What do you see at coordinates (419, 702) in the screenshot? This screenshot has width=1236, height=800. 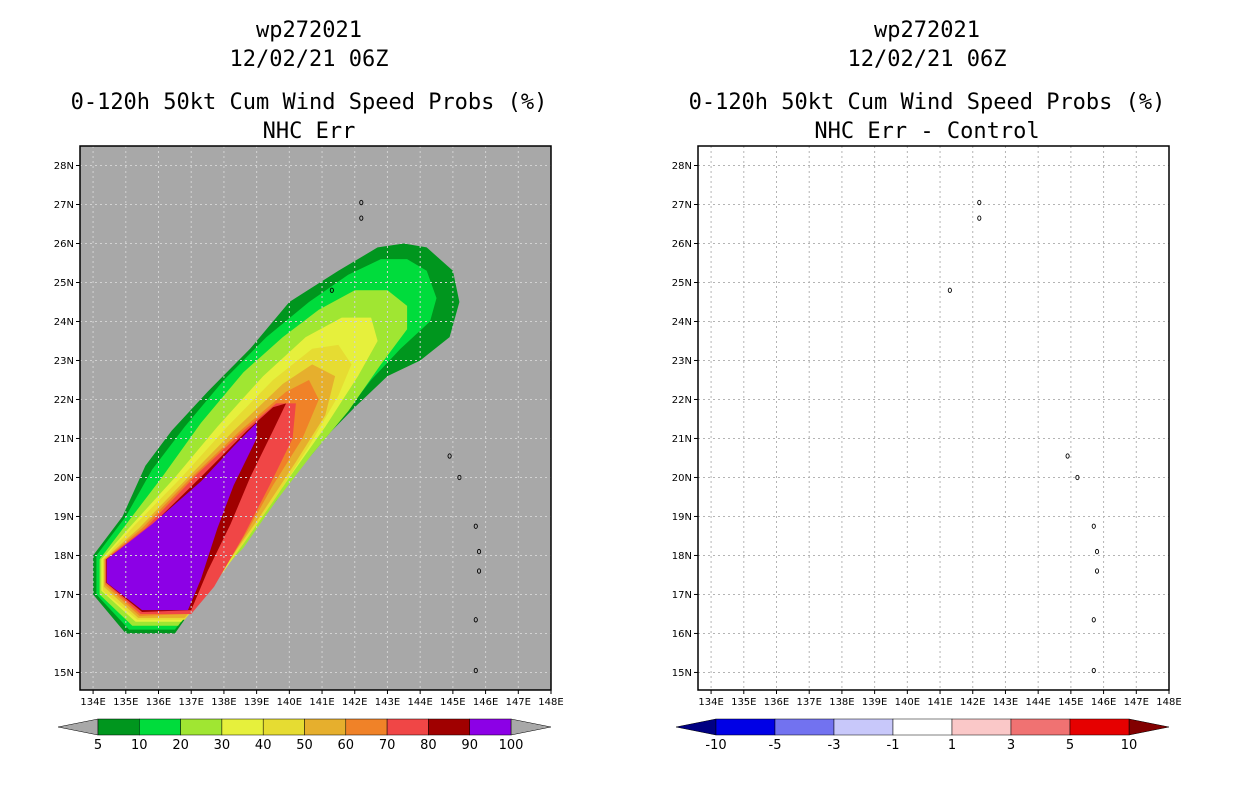 I see `x-tick-label: 144E` at bounding box center [419, 702].